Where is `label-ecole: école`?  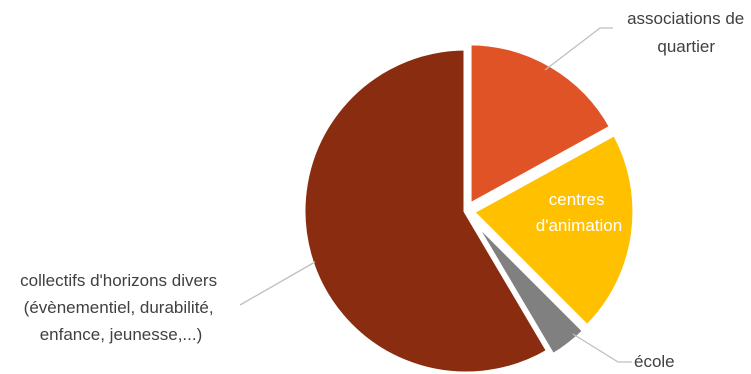 label-ecole: école is located at coordinates (654, 361).